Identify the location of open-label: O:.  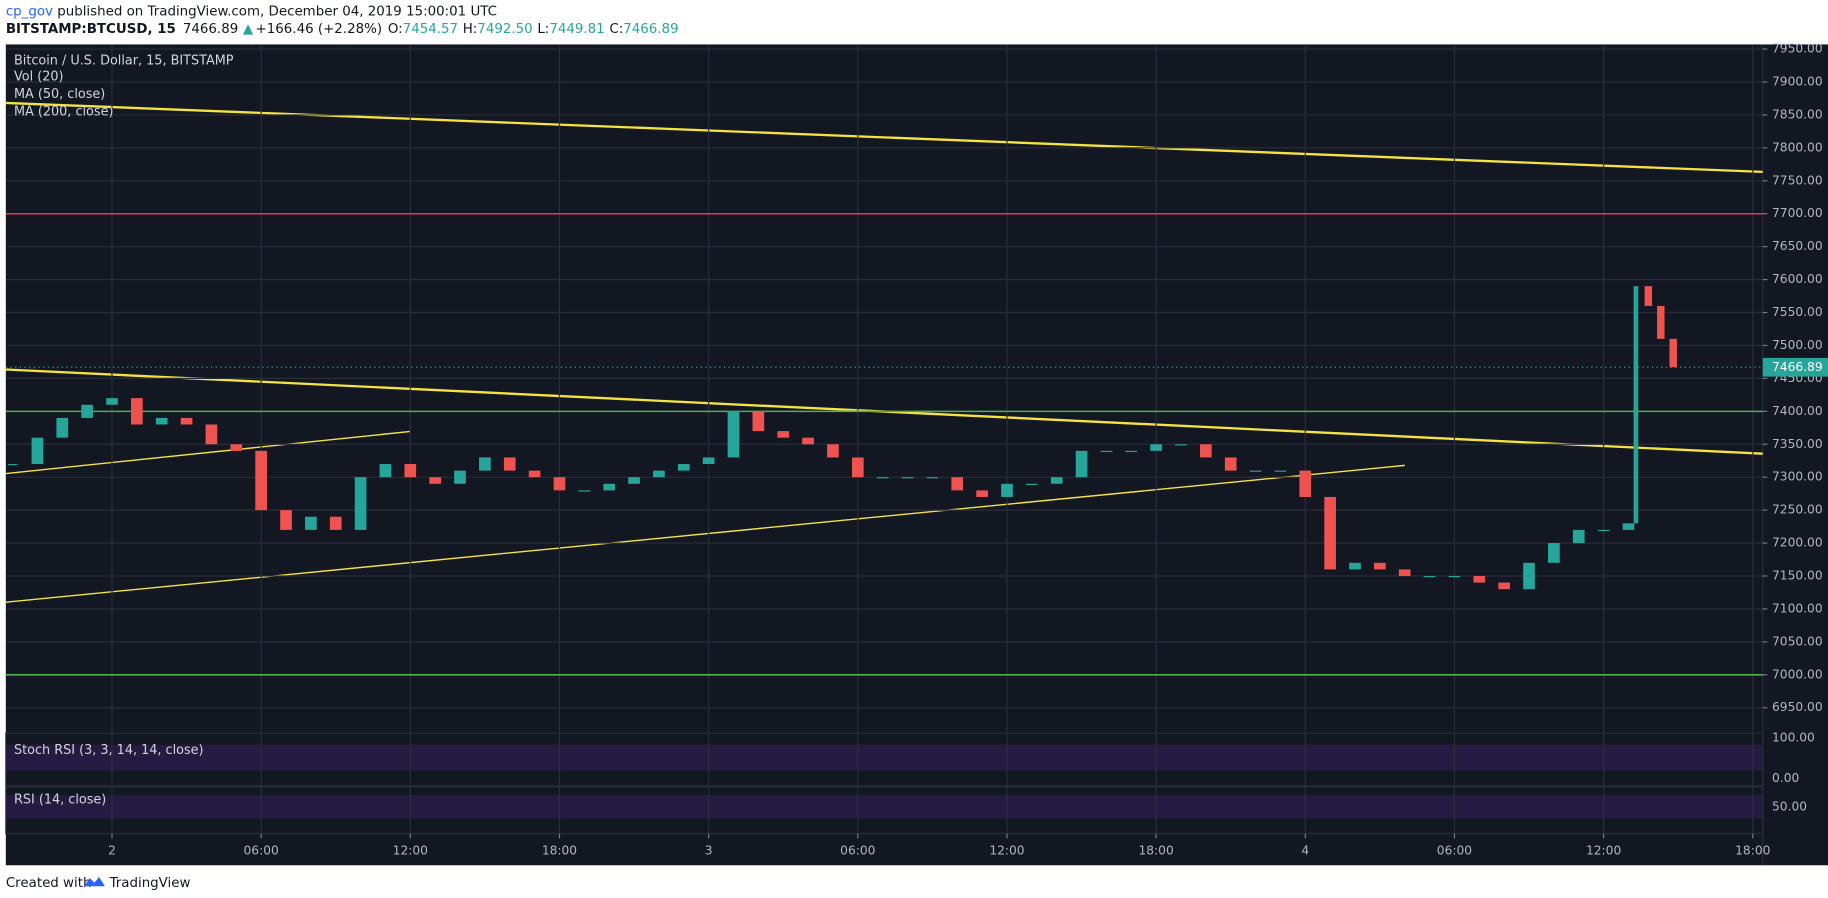
(395, 29).